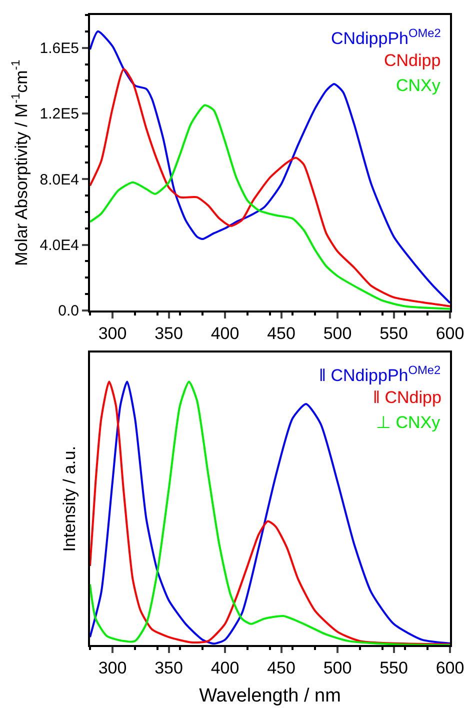  Describe the element at coordinates (418, 85) in the screenshot. I see `text: CNXy` at that location.